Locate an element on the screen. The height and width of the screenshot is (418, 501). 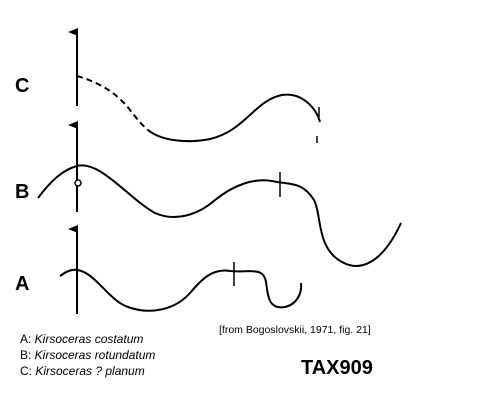
suture-line-a is located at coordinates (181, 290).